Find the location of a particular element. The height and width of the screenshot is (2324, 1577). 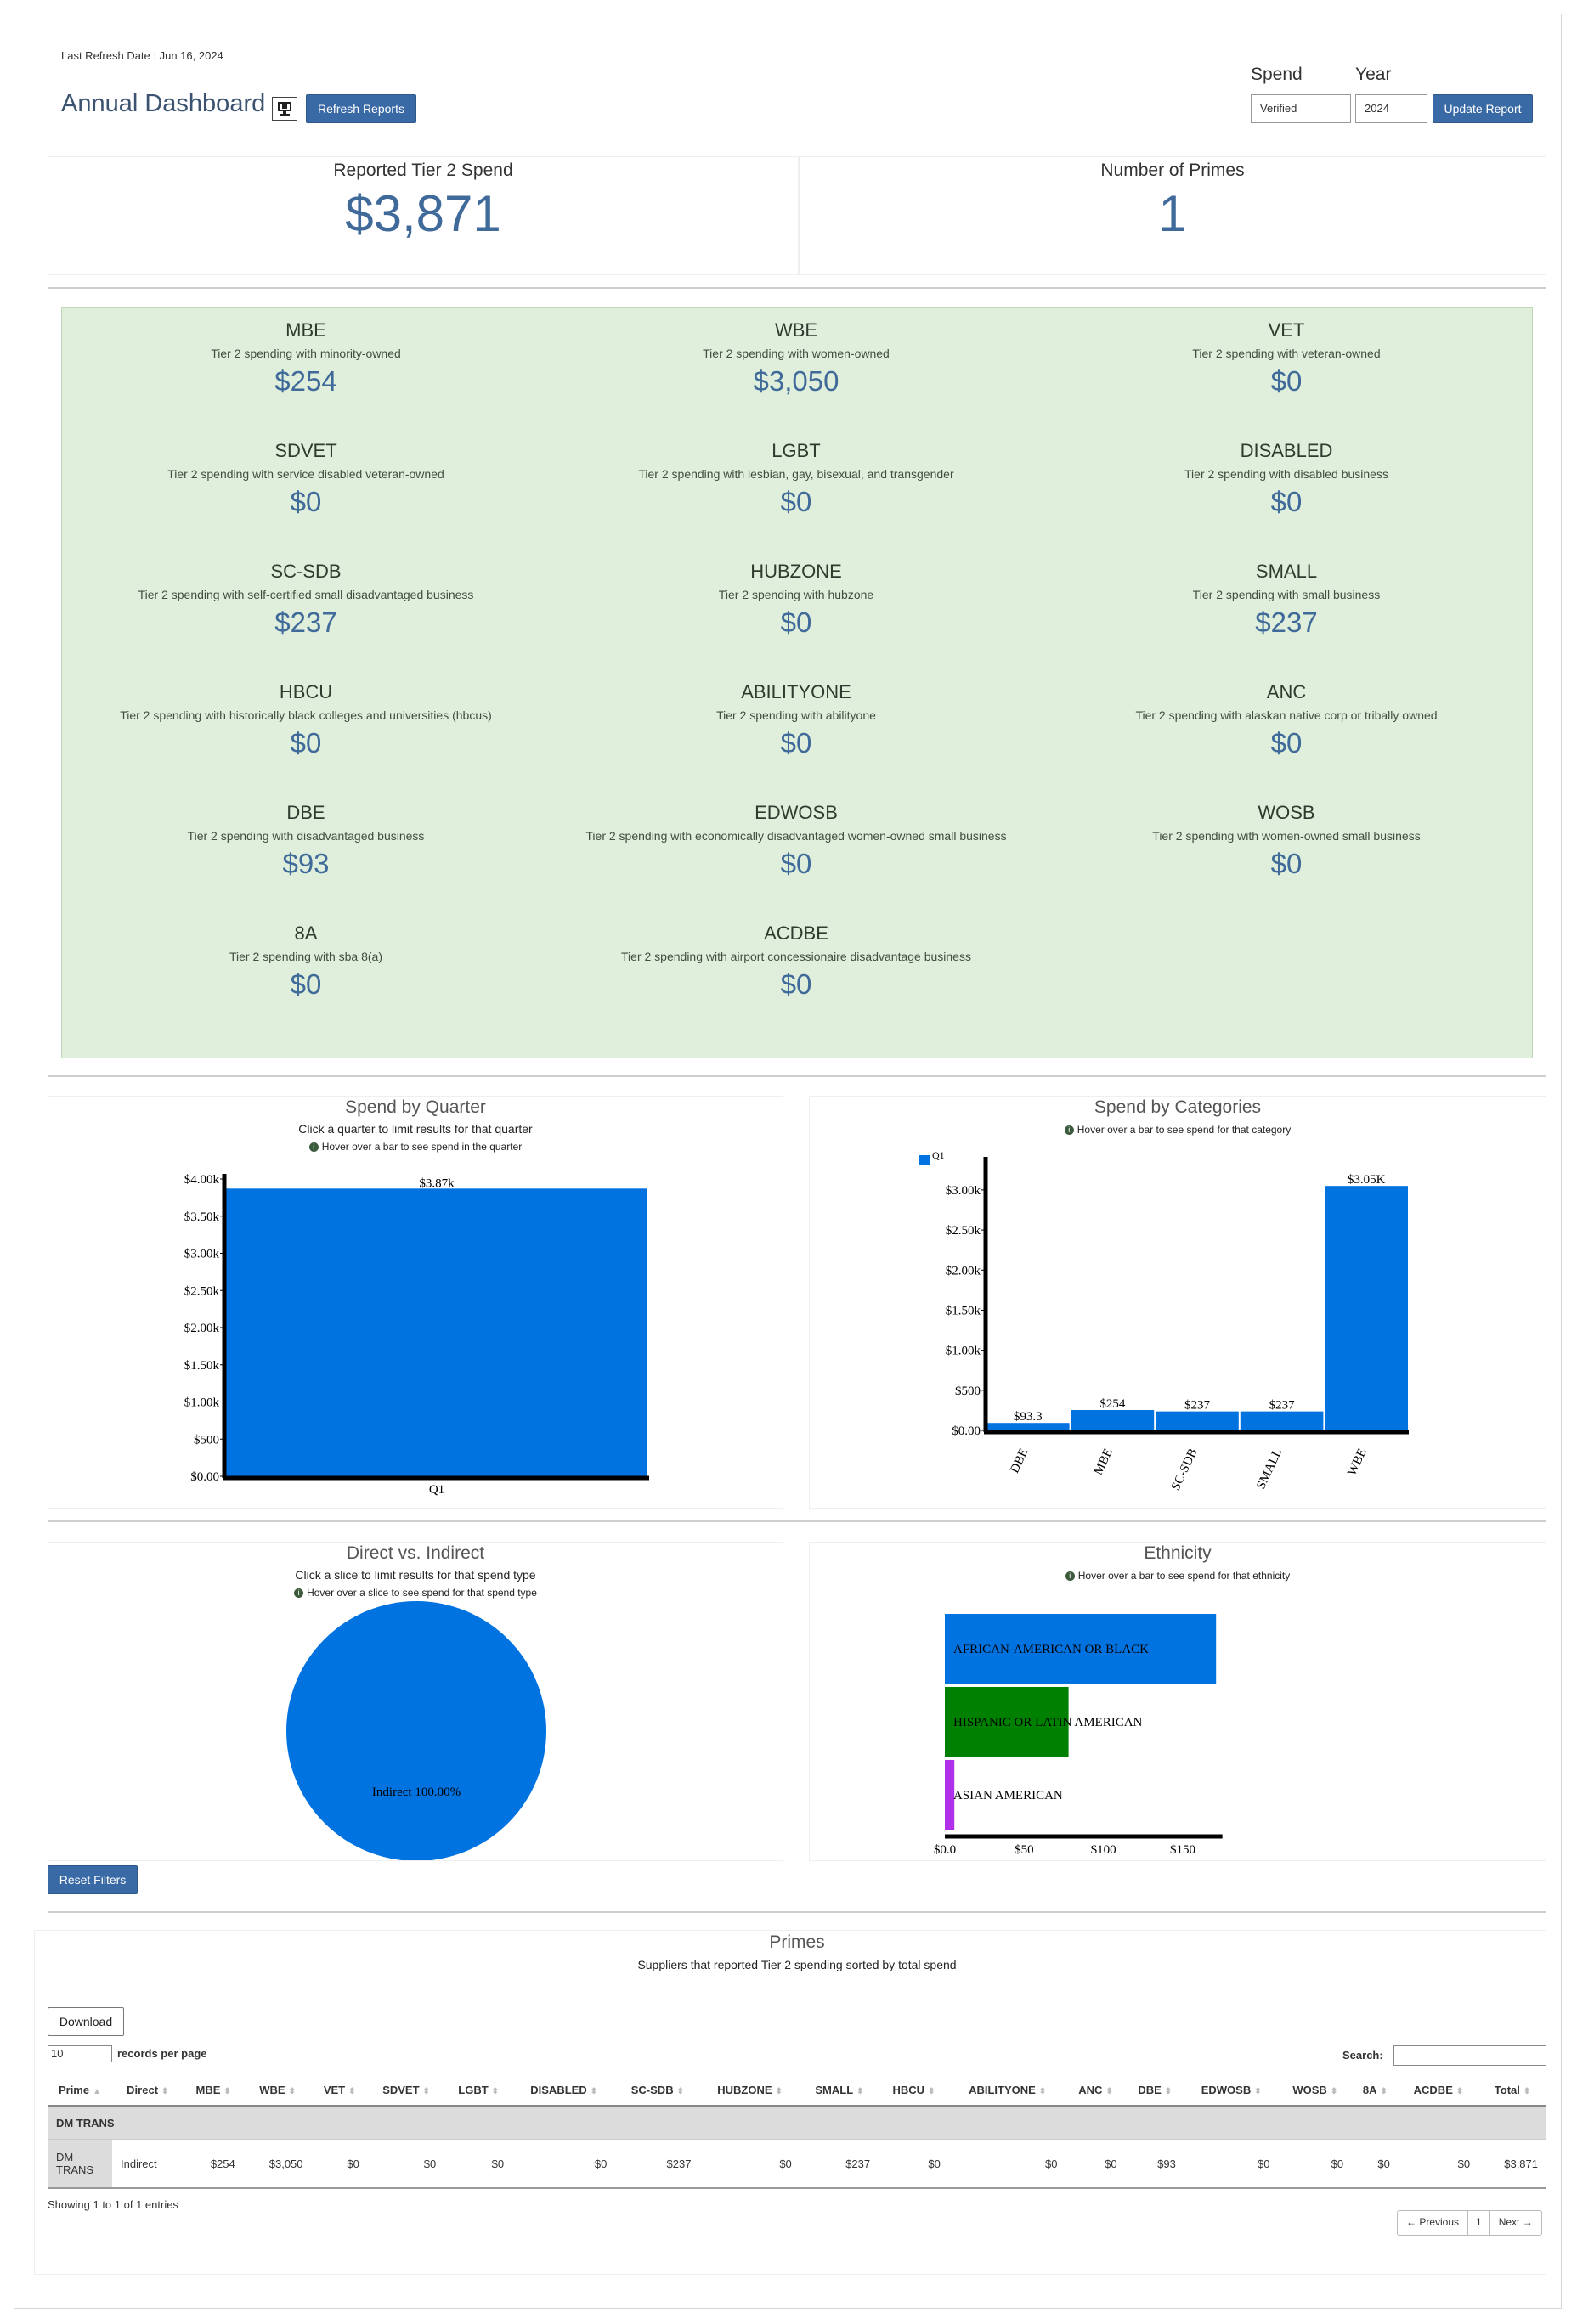

column-header-vet: VET ⬍ is located at coordinates (339, 2091).